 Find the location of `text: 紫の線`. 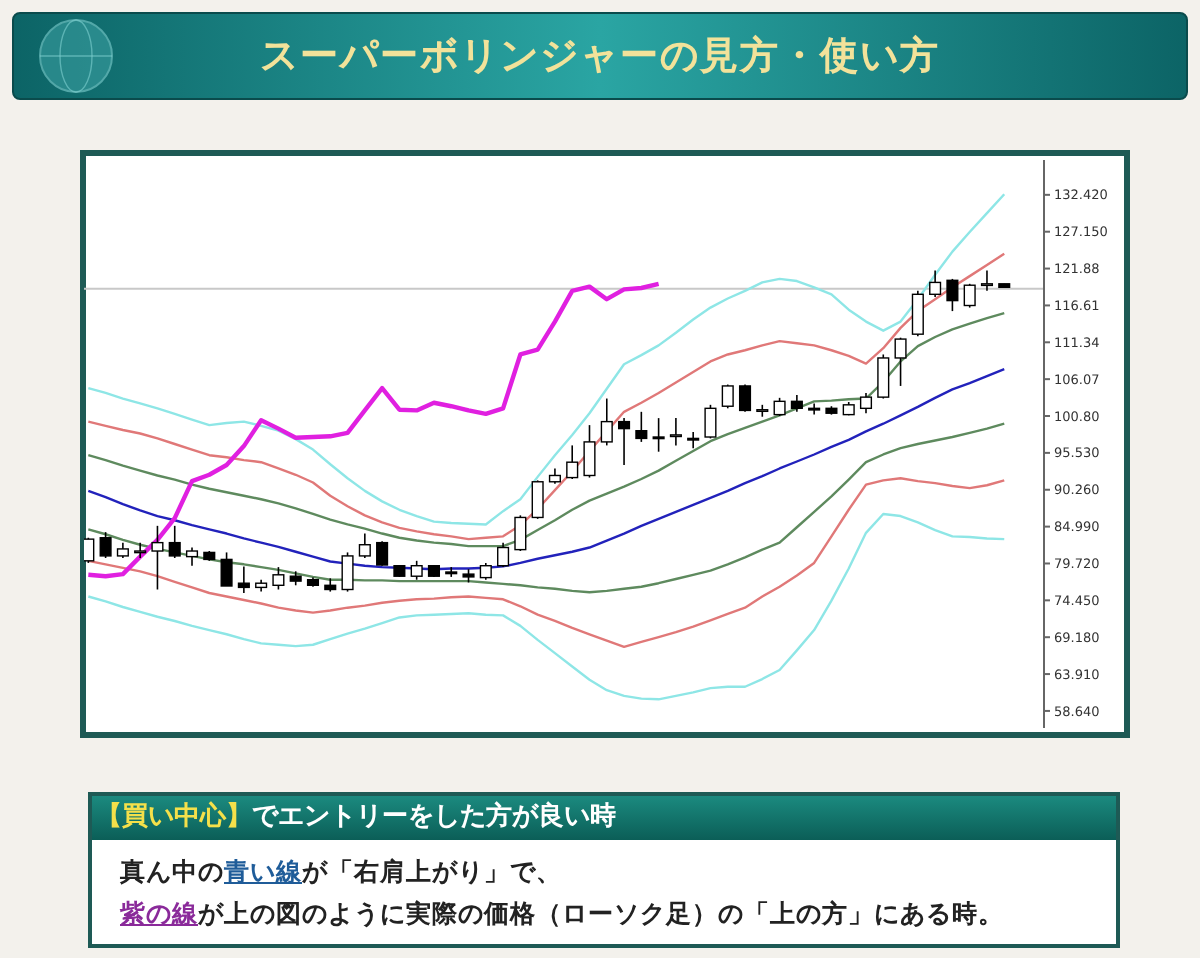

text: 紫の線 is located at coordinates (159, 913).